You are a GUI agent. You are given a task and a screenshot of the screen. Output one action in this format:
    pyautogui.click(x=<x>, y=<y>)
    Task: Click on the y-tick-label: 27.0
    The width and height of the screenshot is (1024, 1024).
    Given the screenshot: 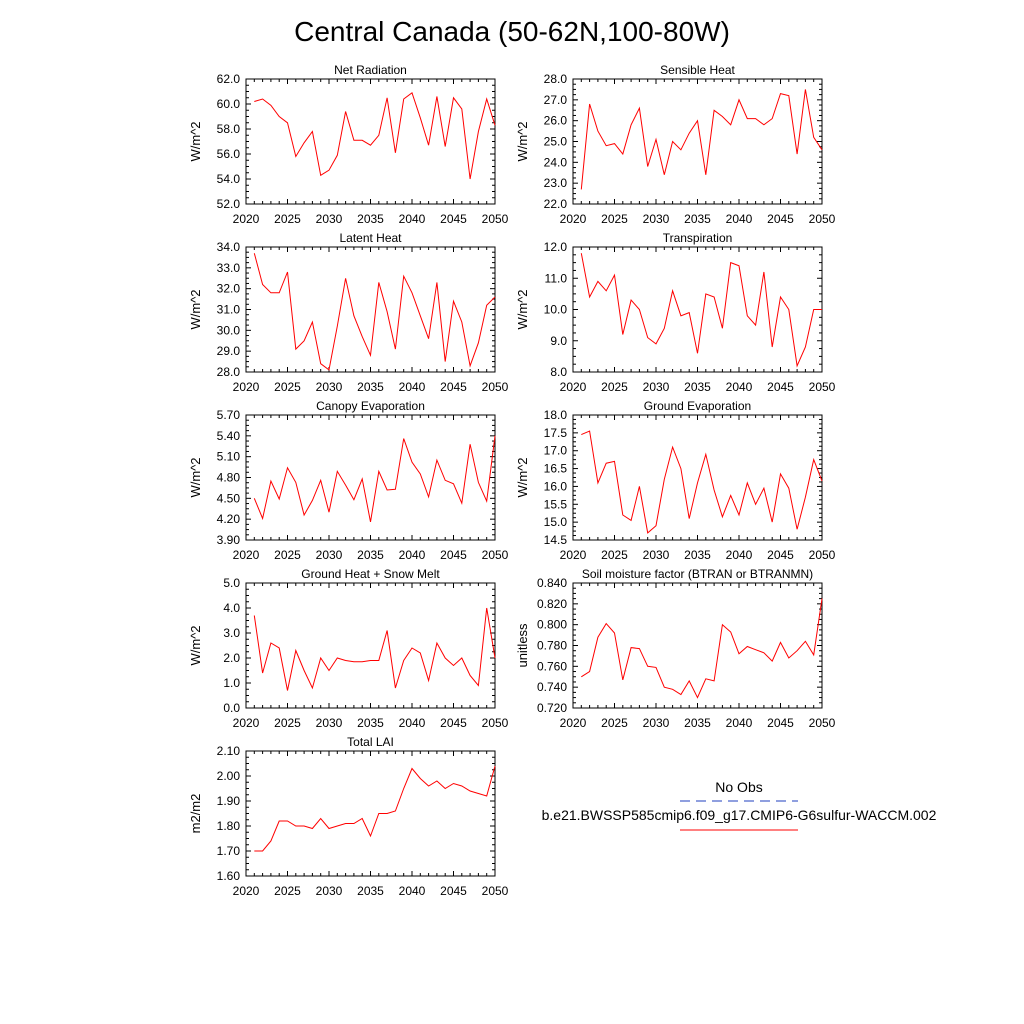 What is the action you would take?
    pyautogui.click(x=556, y=100)
    